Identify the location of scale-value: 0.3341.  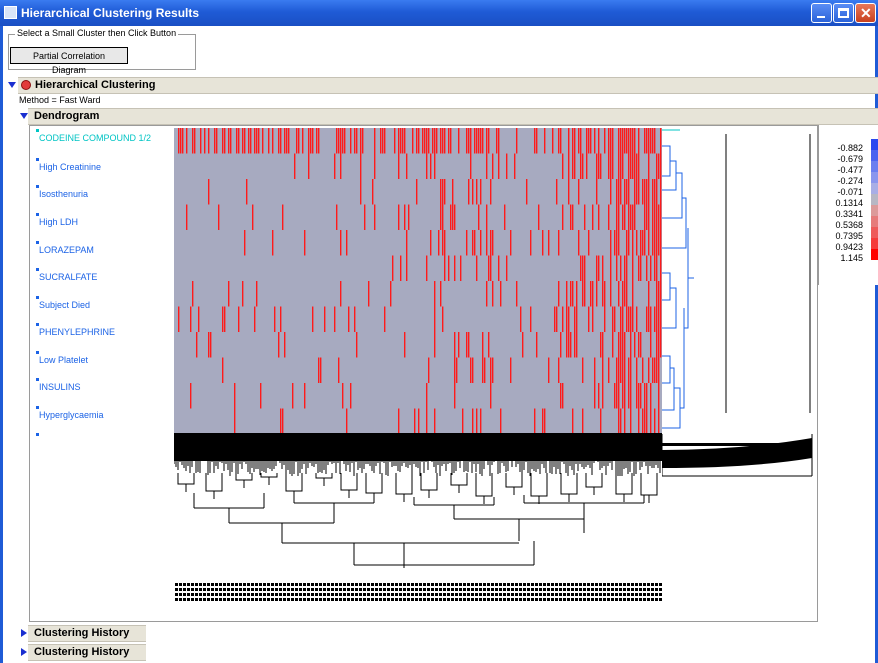
(849, 214).